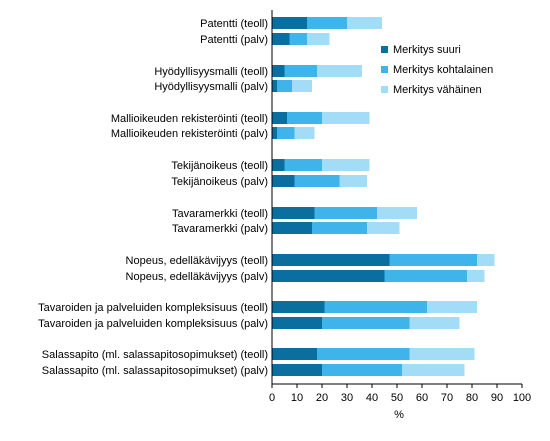 The height and width of the screenshot is (441, 550). I want to click on category-label: Patentti (teoll), so click(234, 24).